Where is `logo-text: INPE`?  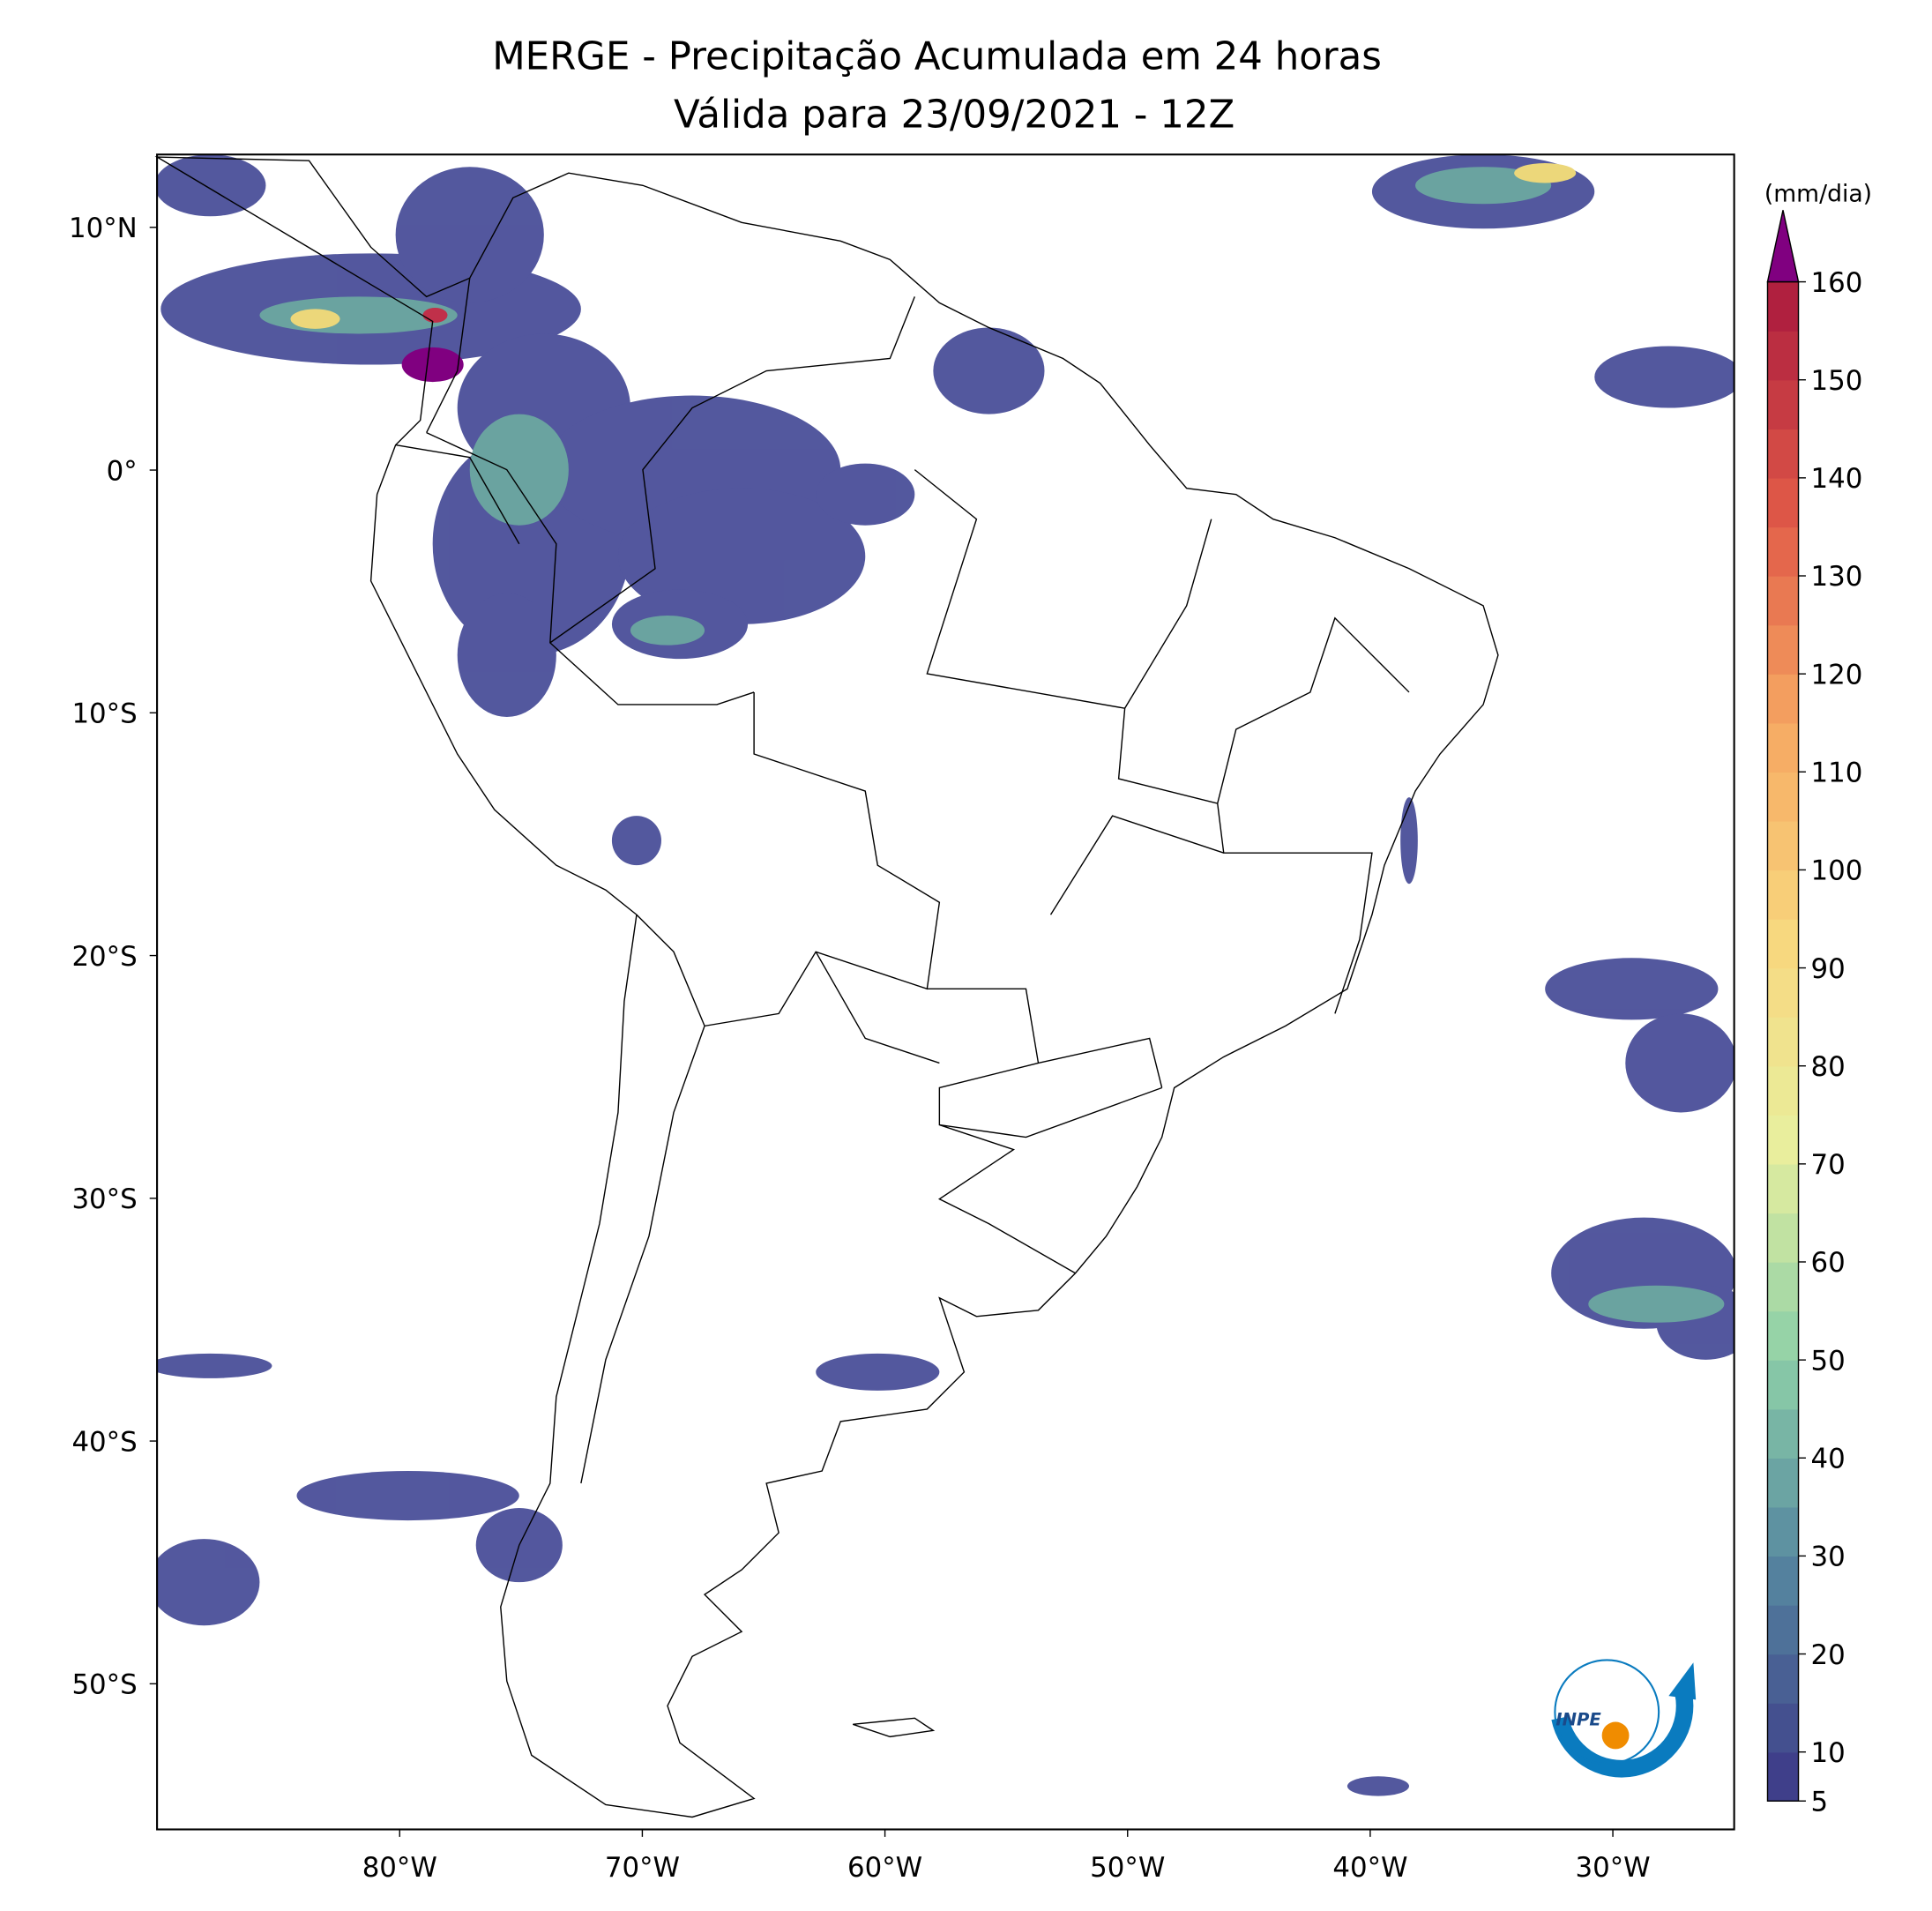
logo-text: INPE is located at coordinates (1578, 1720).